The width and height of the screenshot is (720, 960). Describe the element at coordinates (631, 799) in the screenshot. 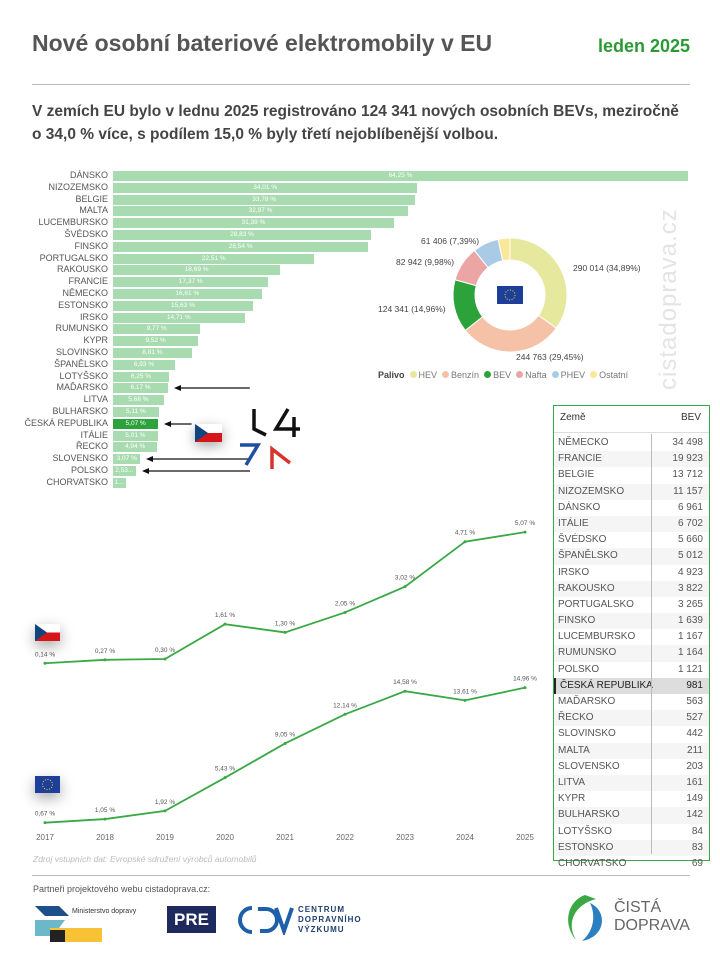

I see `table-row: KYPR 149` at that location.